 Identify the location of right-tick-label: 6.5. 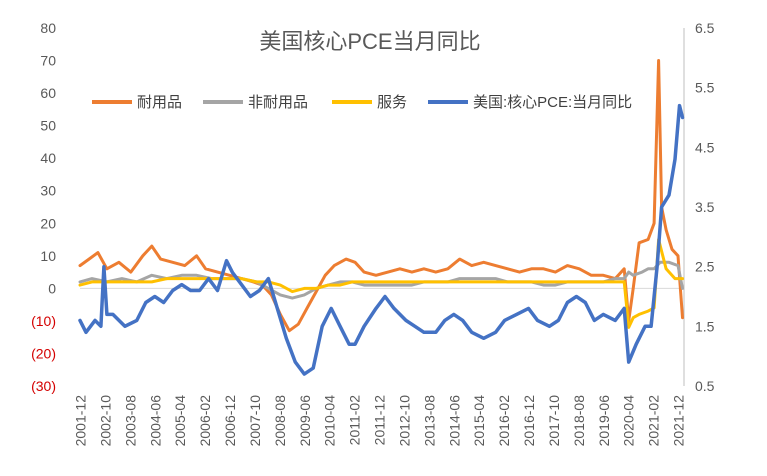
(705, 28).